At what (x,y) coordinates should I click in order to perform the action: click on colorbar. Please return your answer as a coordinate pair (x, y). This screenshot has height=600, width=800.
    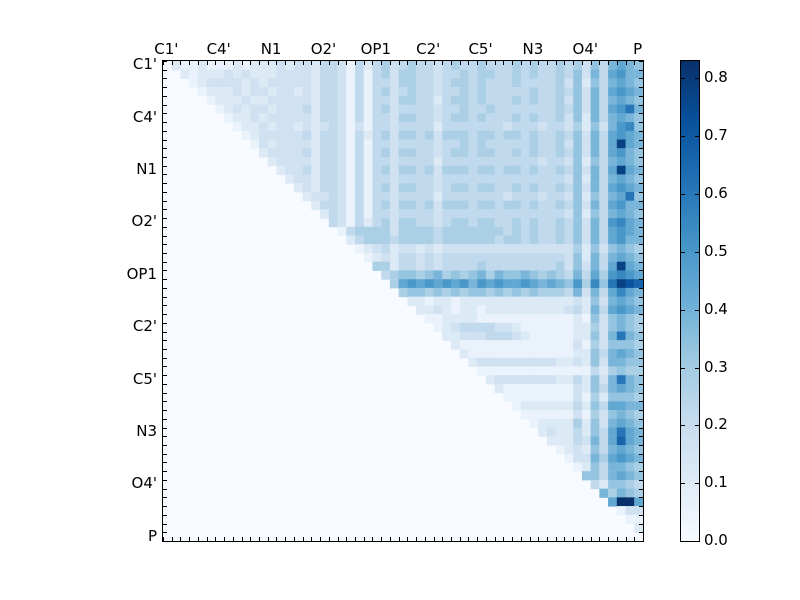
    Looking at the image, I should click on (690, 301).